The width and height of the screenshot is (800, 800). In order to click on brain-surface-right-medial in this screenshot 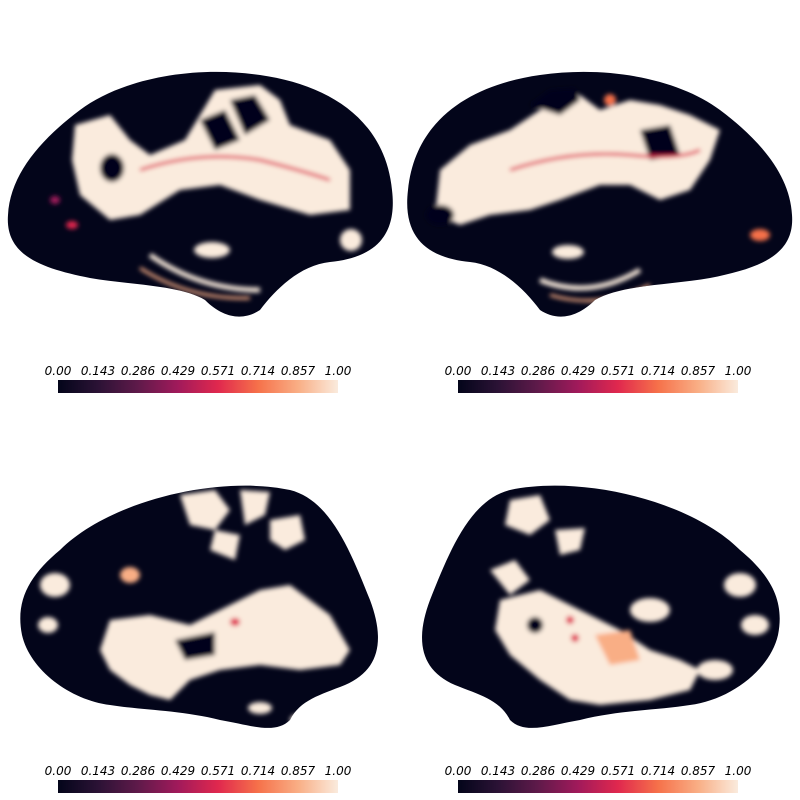, I will do `click(601, 606)`.